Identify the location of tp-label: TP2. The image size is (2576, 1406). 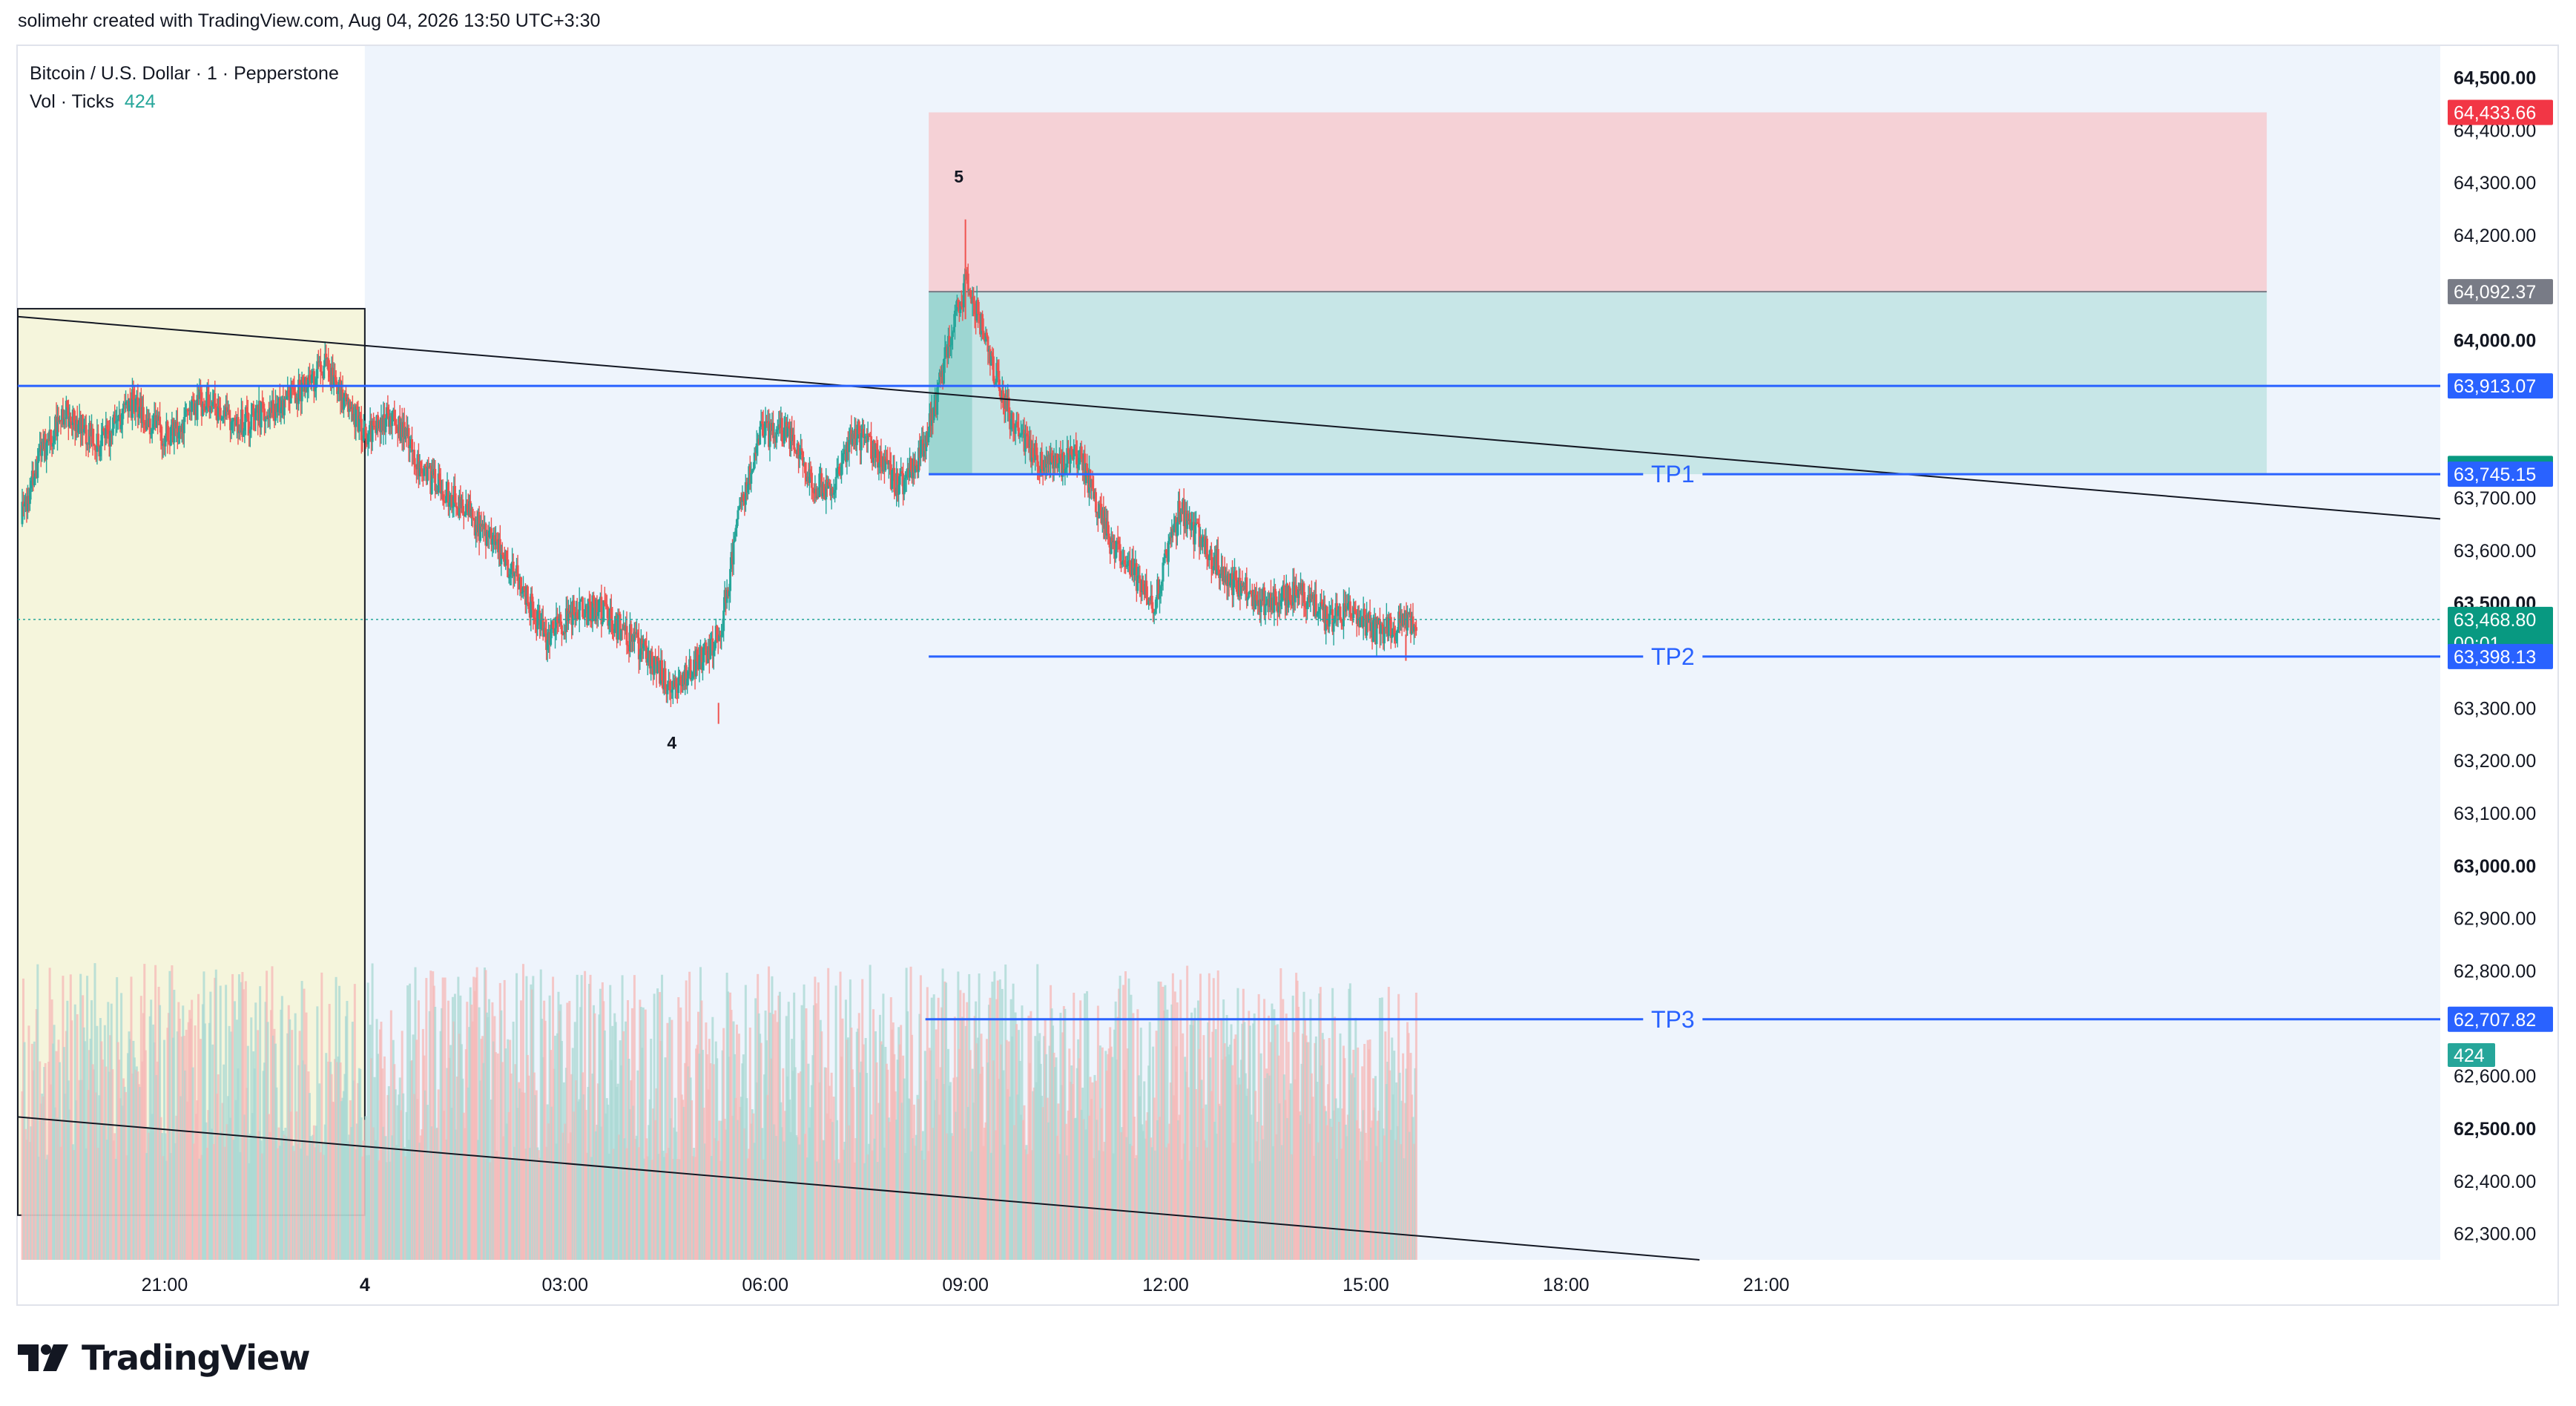
(1673, 656).